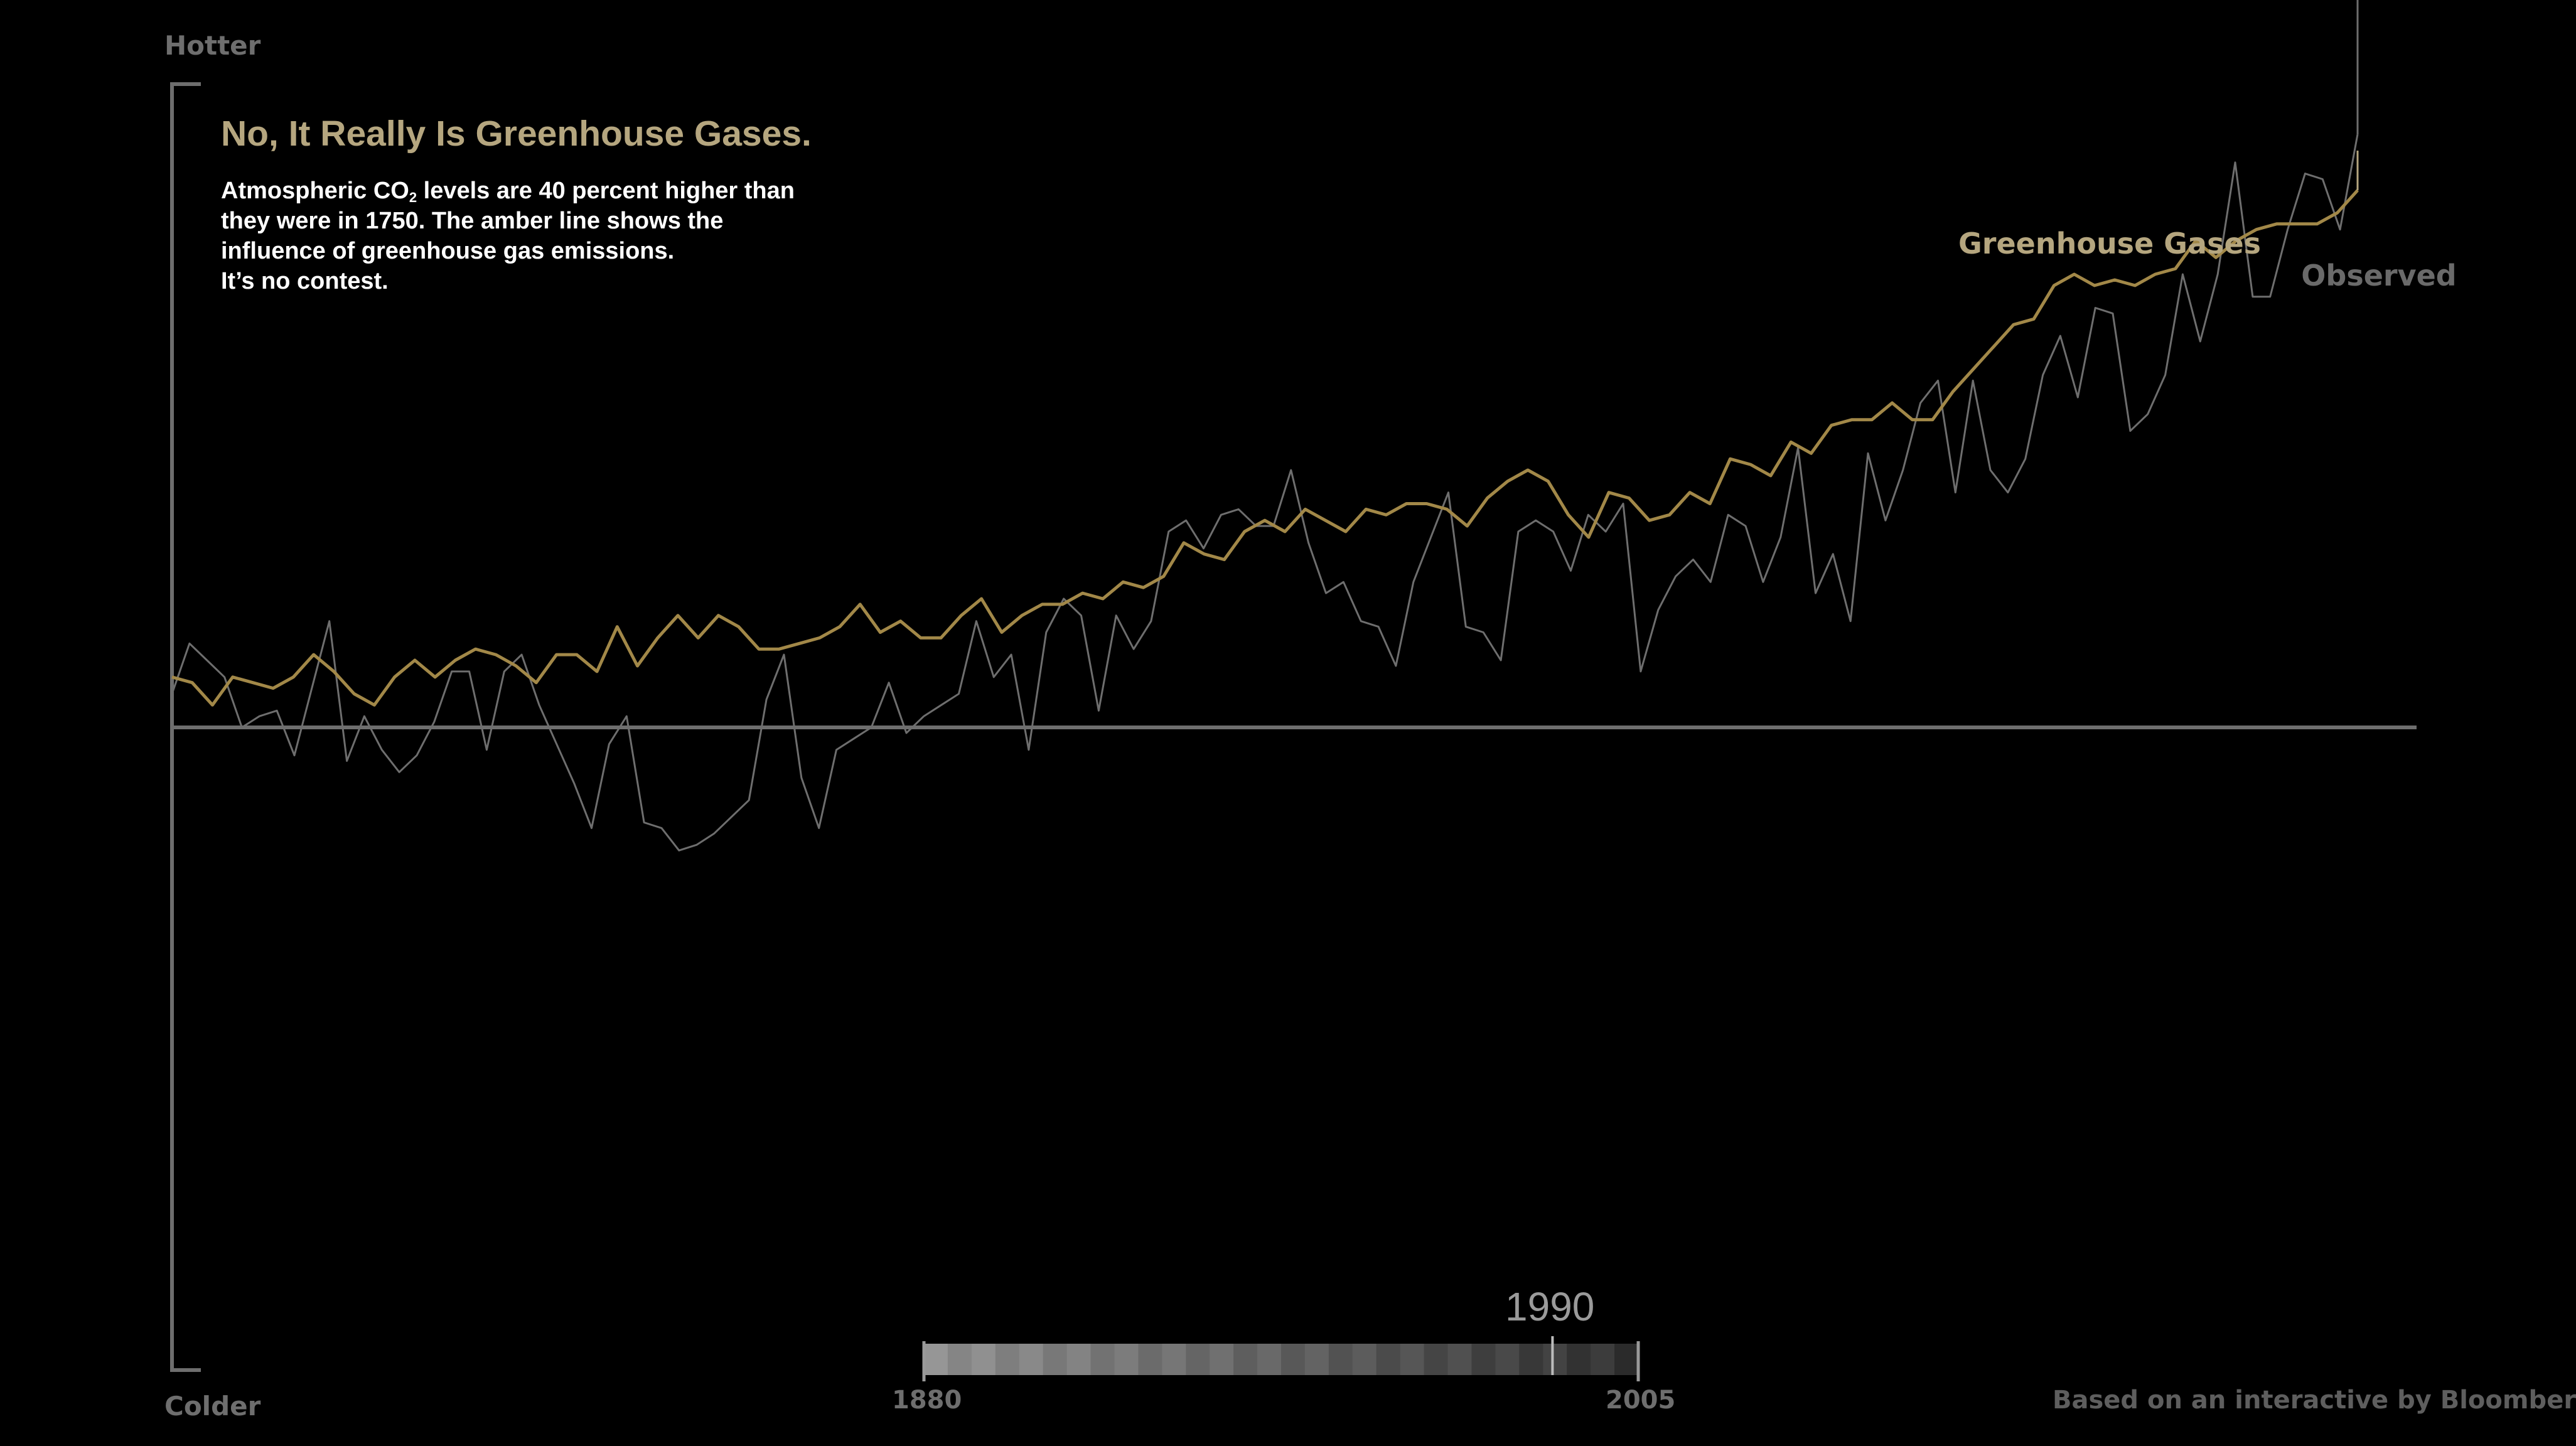 This screenshot has height=1446, width=2576. I want to click on timeline-end-label: 2005, so click(1641, 1400).